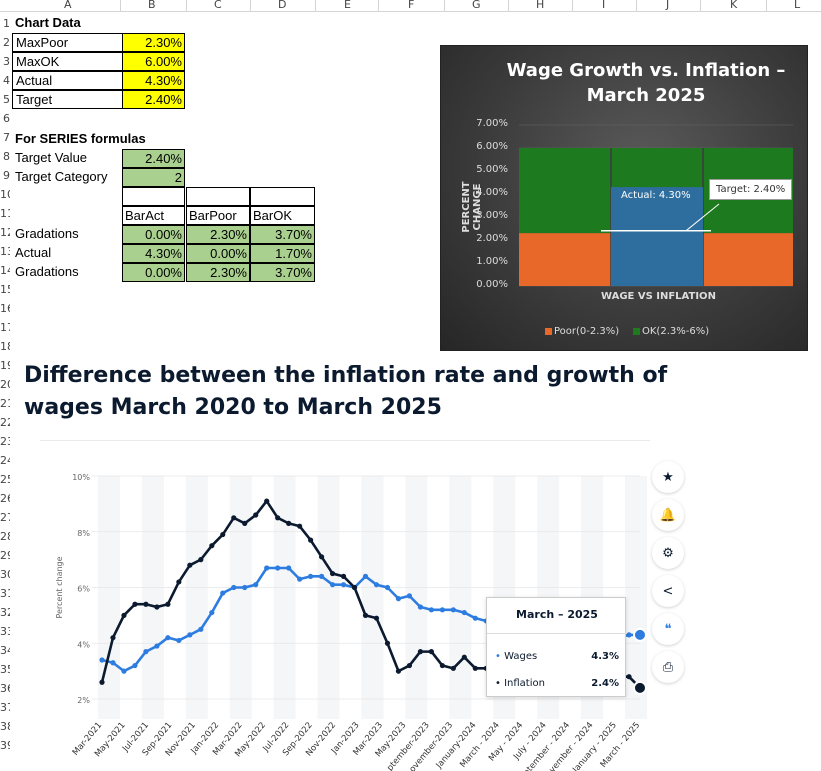 This screenshot has width=821, height=771. Describe the element at coordinates (48, 22) in the screenshot. I see `chart-data-header: Chart Data` at that location.